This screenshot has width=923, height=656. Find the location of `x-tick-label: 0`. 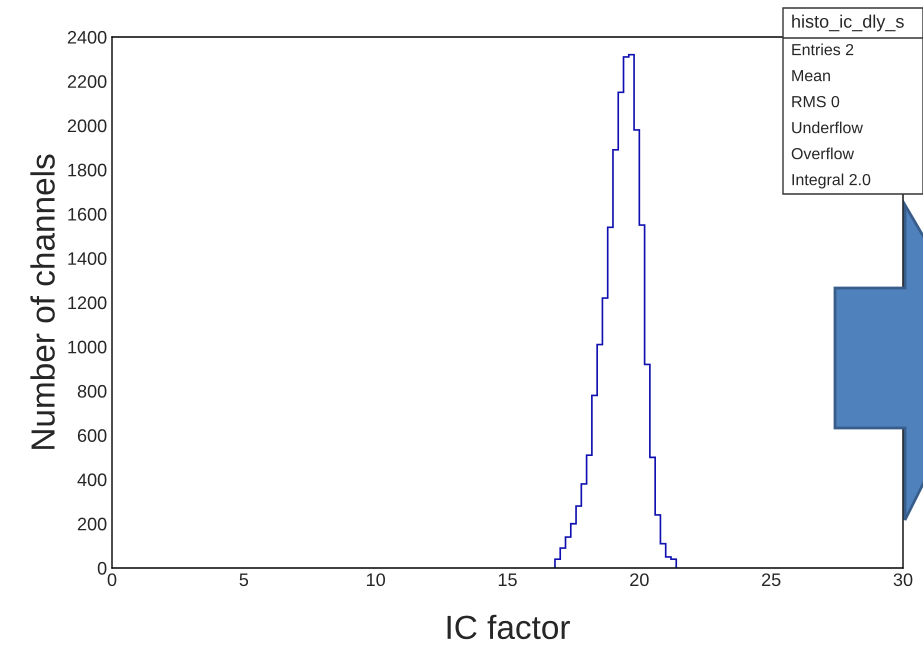

x-tick-label: 0 is located at coordinates (112, 579).